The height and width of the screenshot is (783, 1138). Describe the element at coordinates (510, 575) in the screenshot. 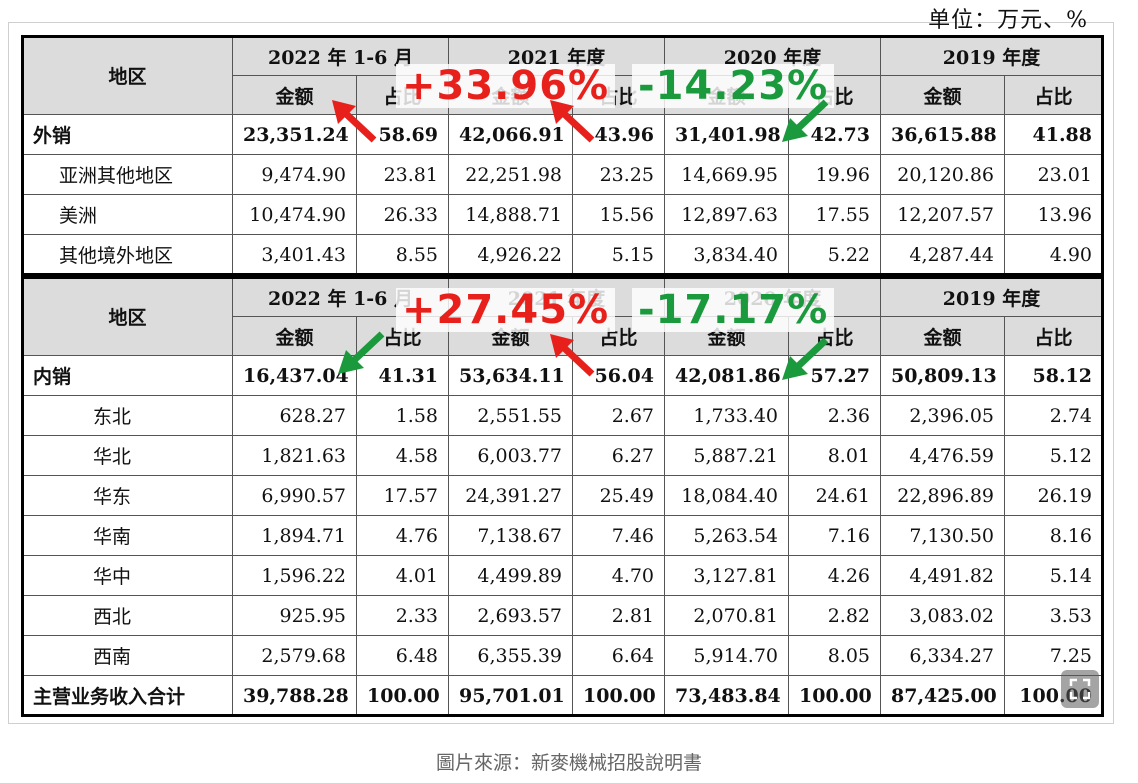

I see `amount-cell: 4,499.89` at that location.